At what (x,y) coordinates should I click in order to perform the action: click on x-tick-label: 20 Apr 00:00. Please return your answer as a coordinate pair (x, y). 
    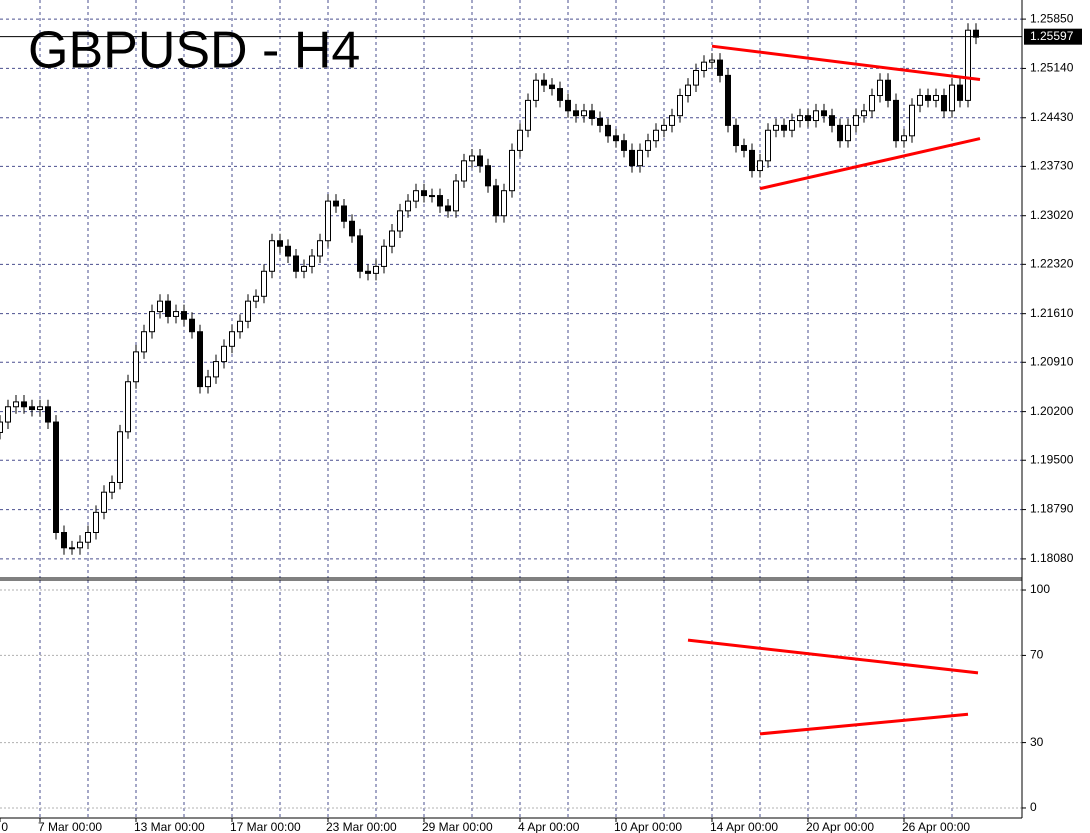
    Looking at the image, I should click on (840, 826).